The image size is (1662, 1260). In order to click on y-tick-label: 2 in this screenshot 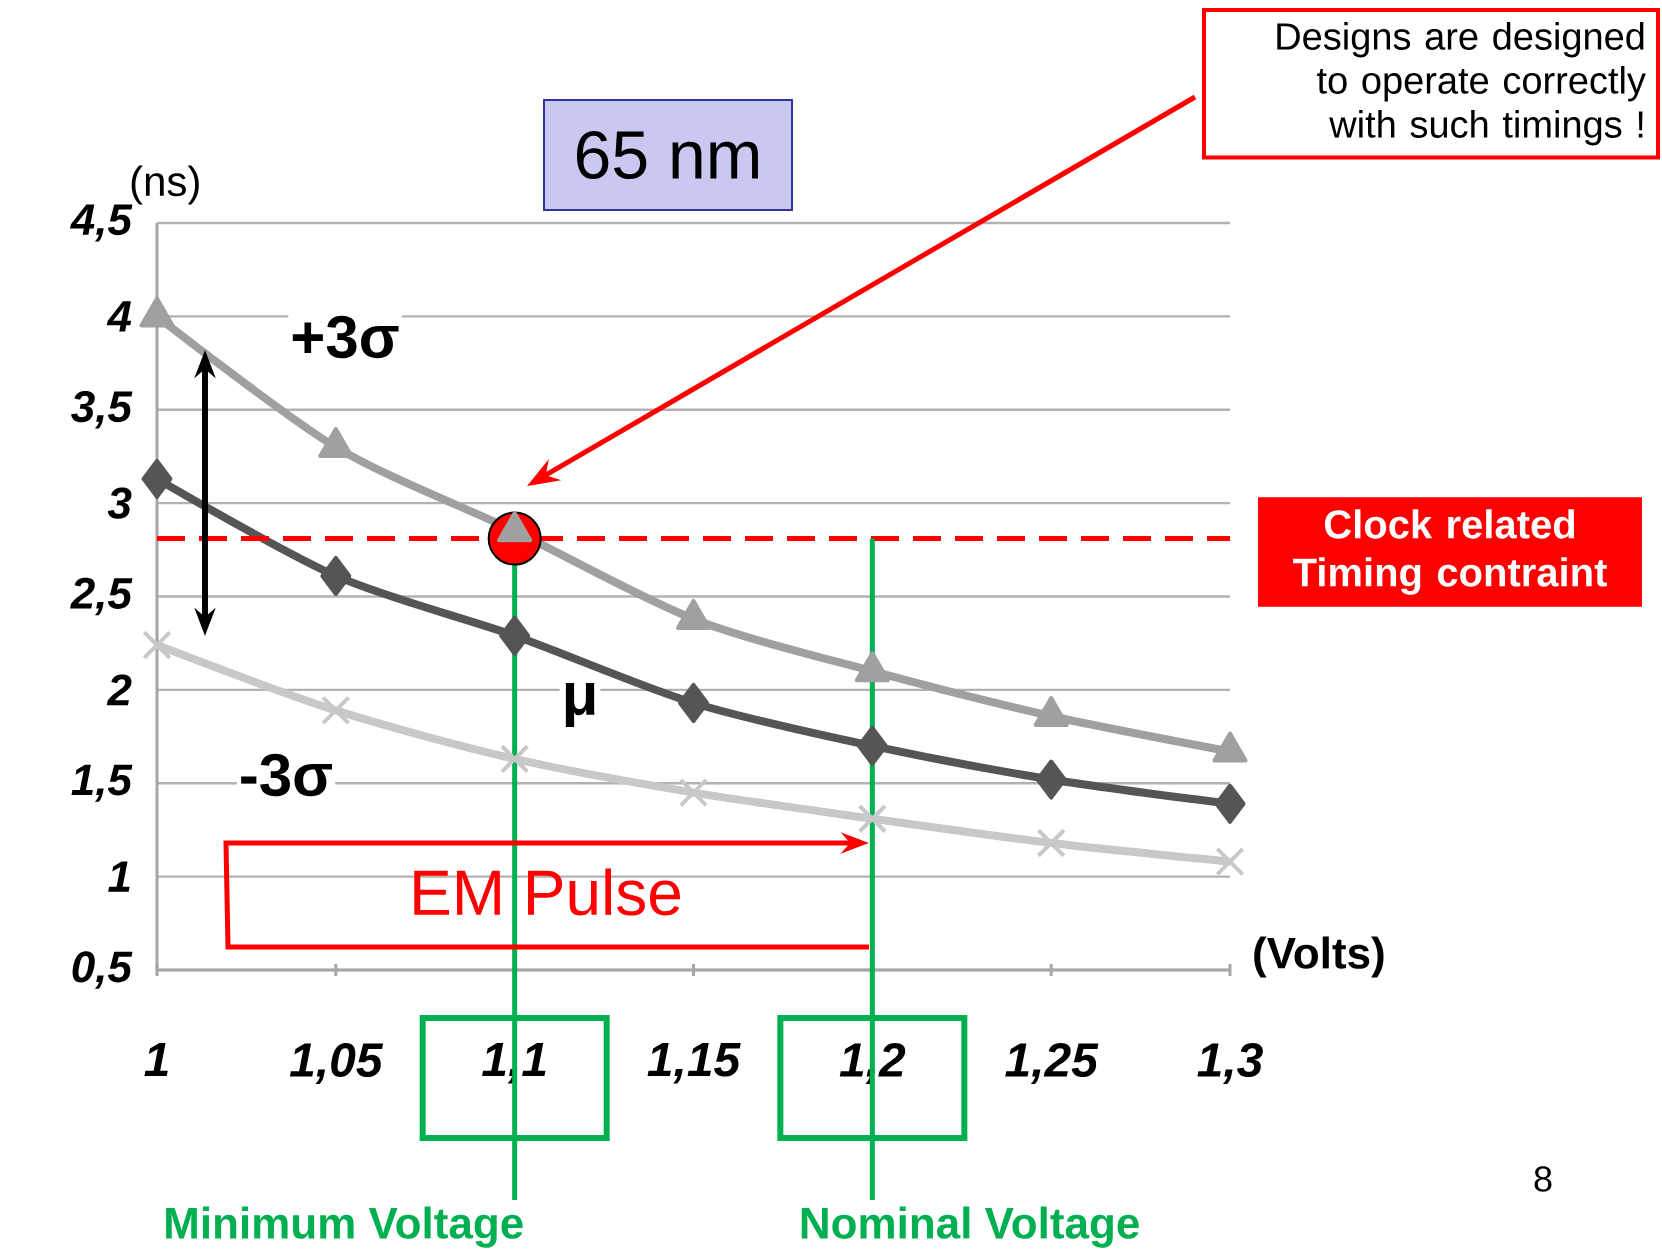, I will do `click(119, 690)`.